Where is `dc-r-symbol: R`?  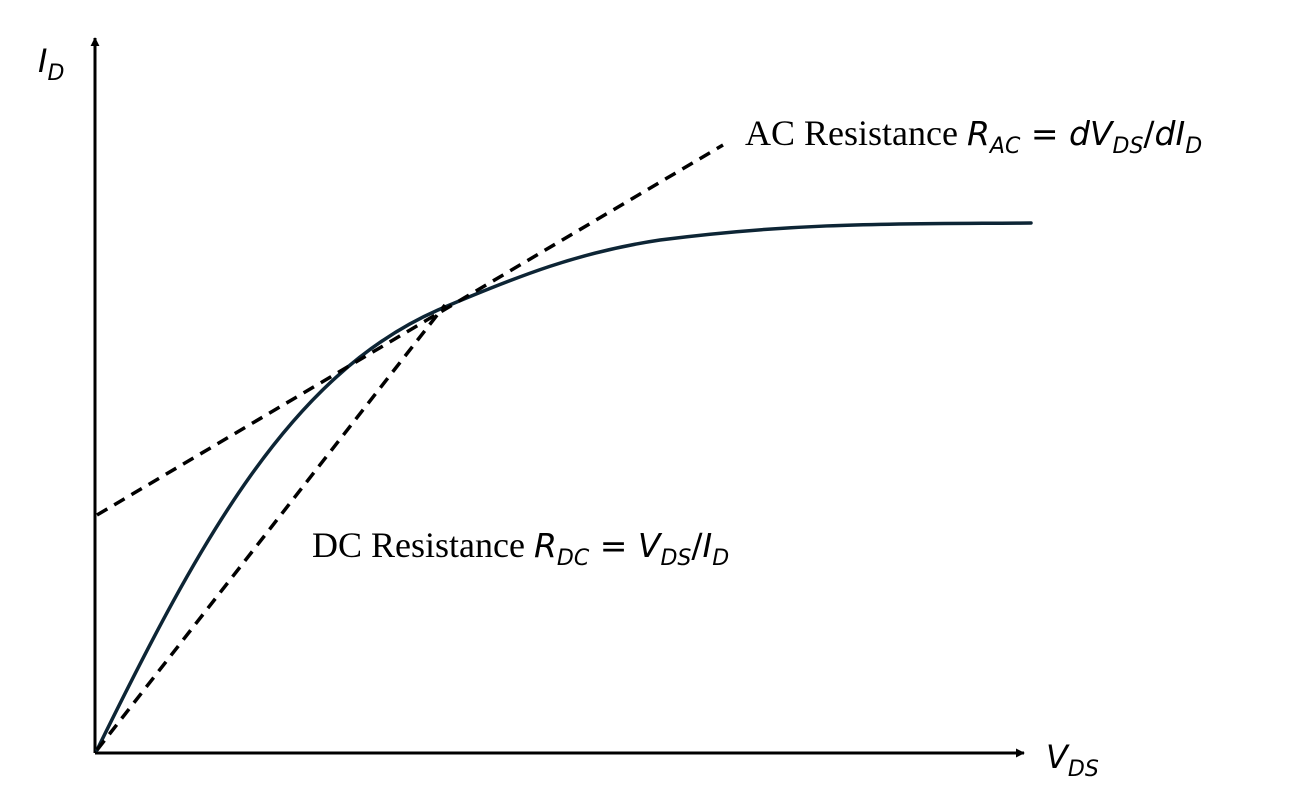 dc-r-symbol: R is located at coordinates (545, 545).